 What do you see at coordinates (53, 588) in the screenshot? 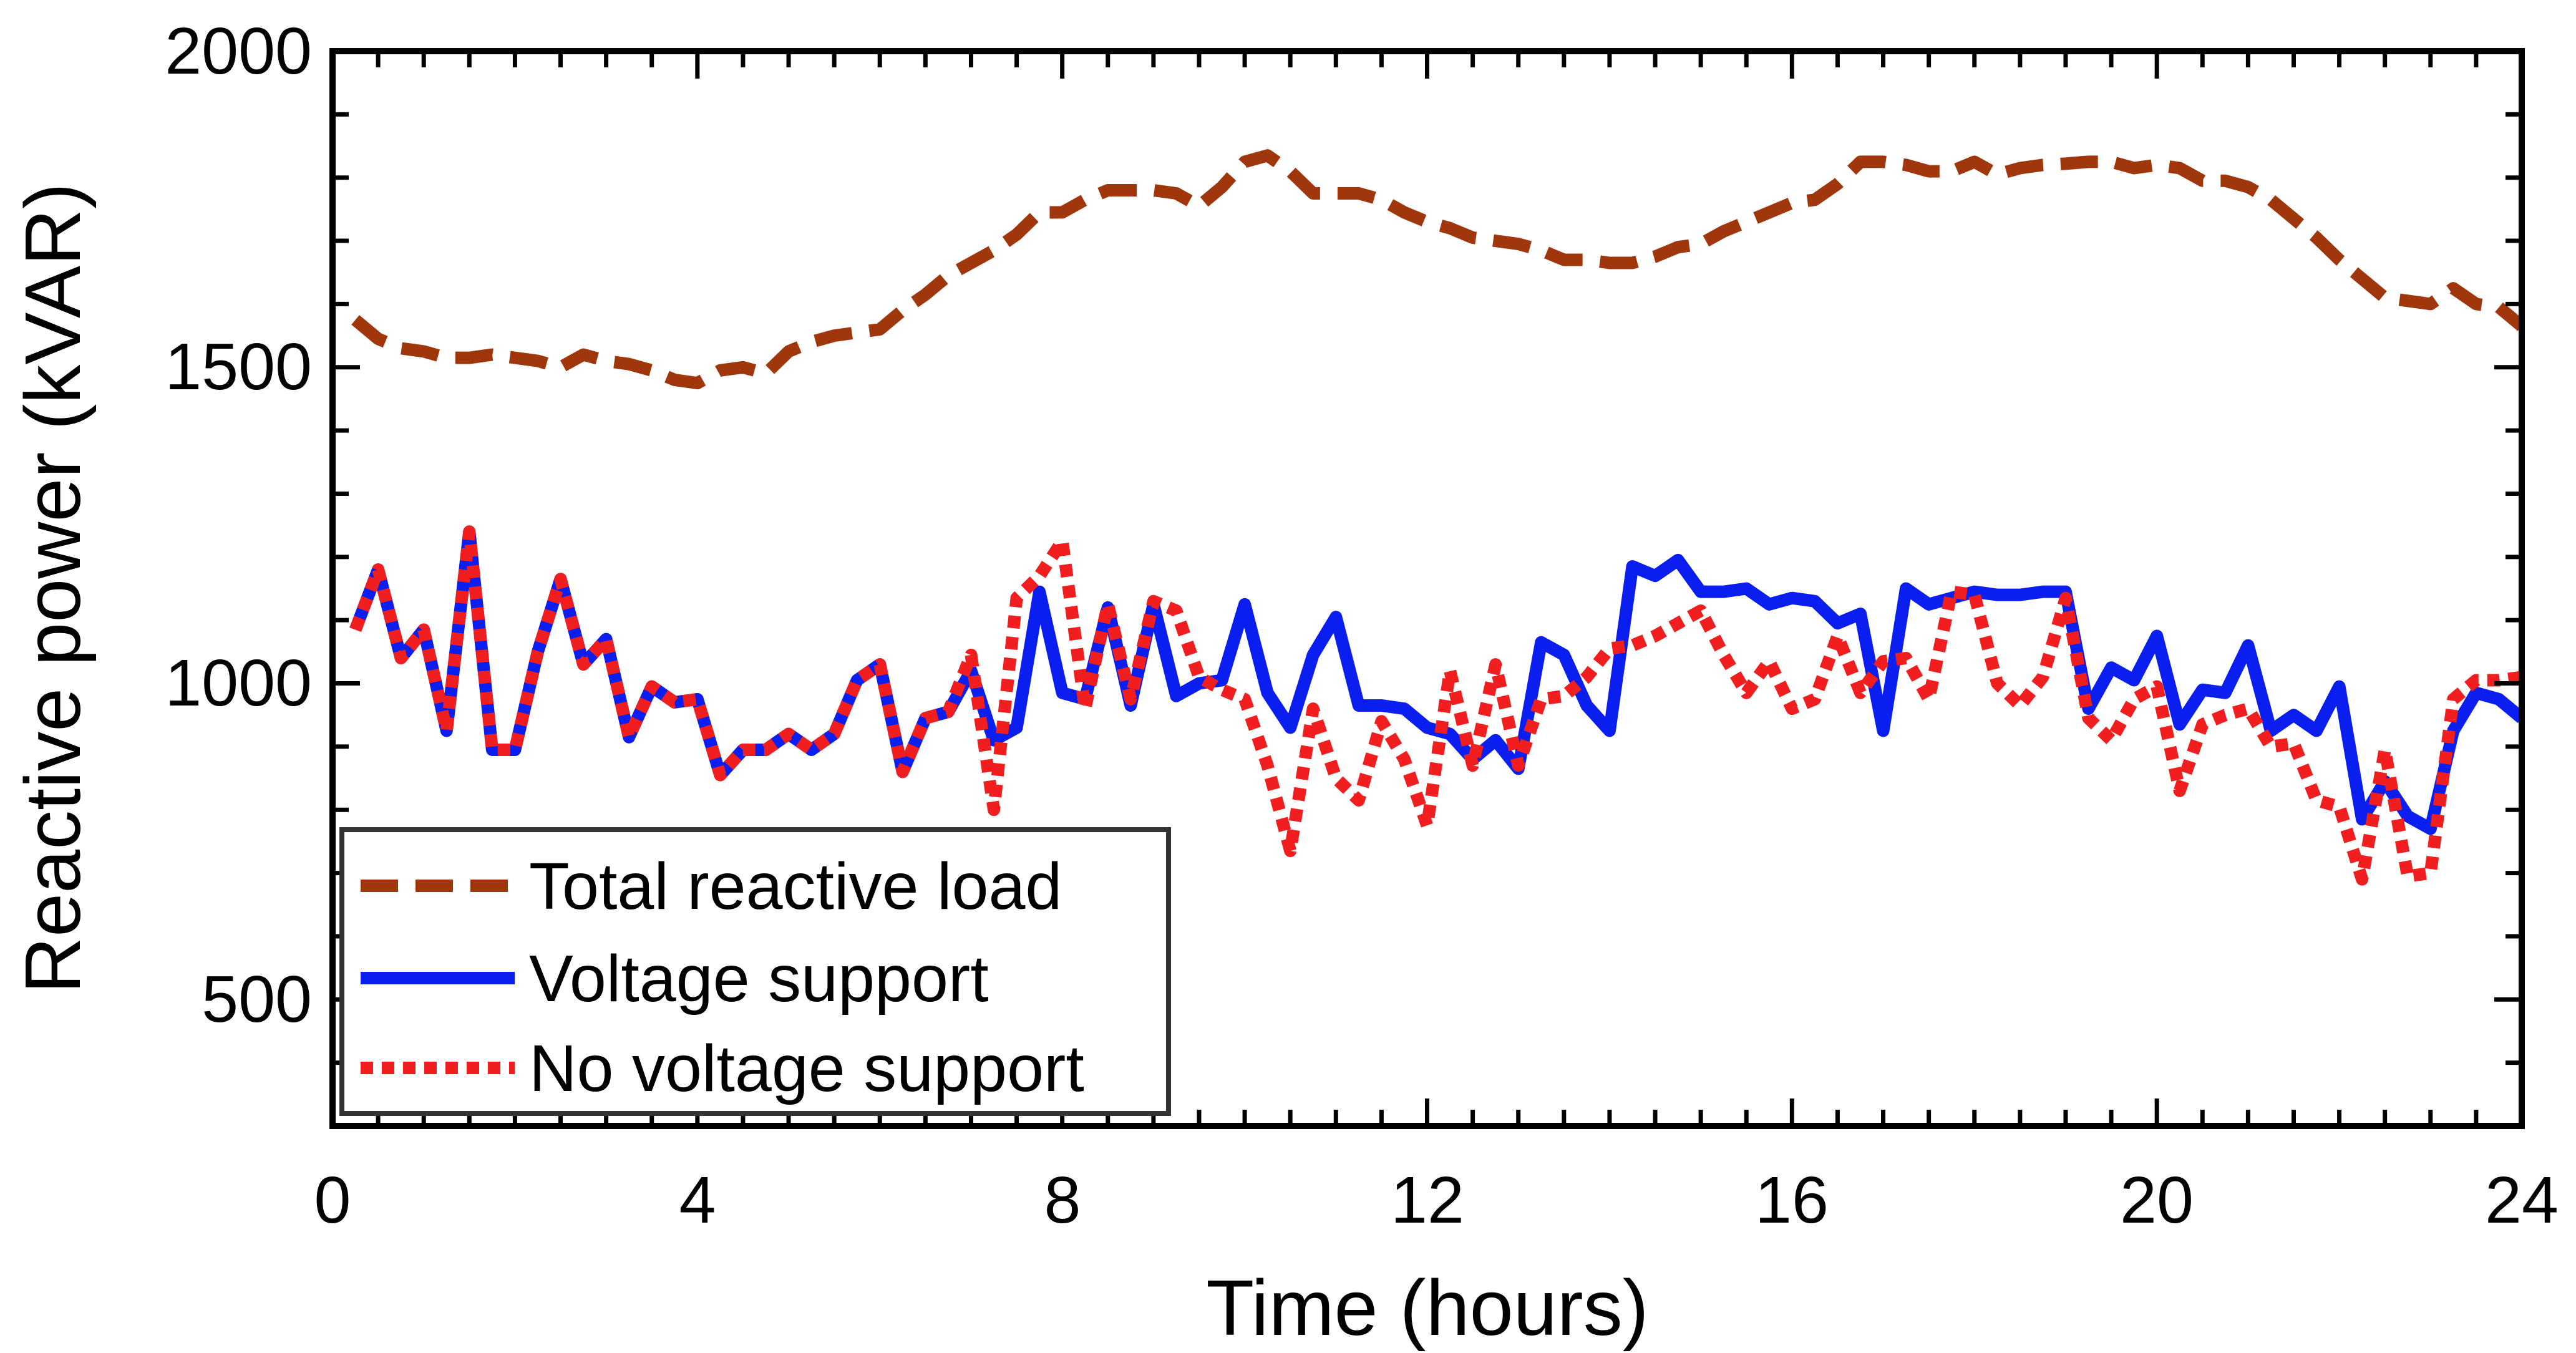
I see `y-axis-title: Reactive power (kVAR)` at bounding box center [53, 588].